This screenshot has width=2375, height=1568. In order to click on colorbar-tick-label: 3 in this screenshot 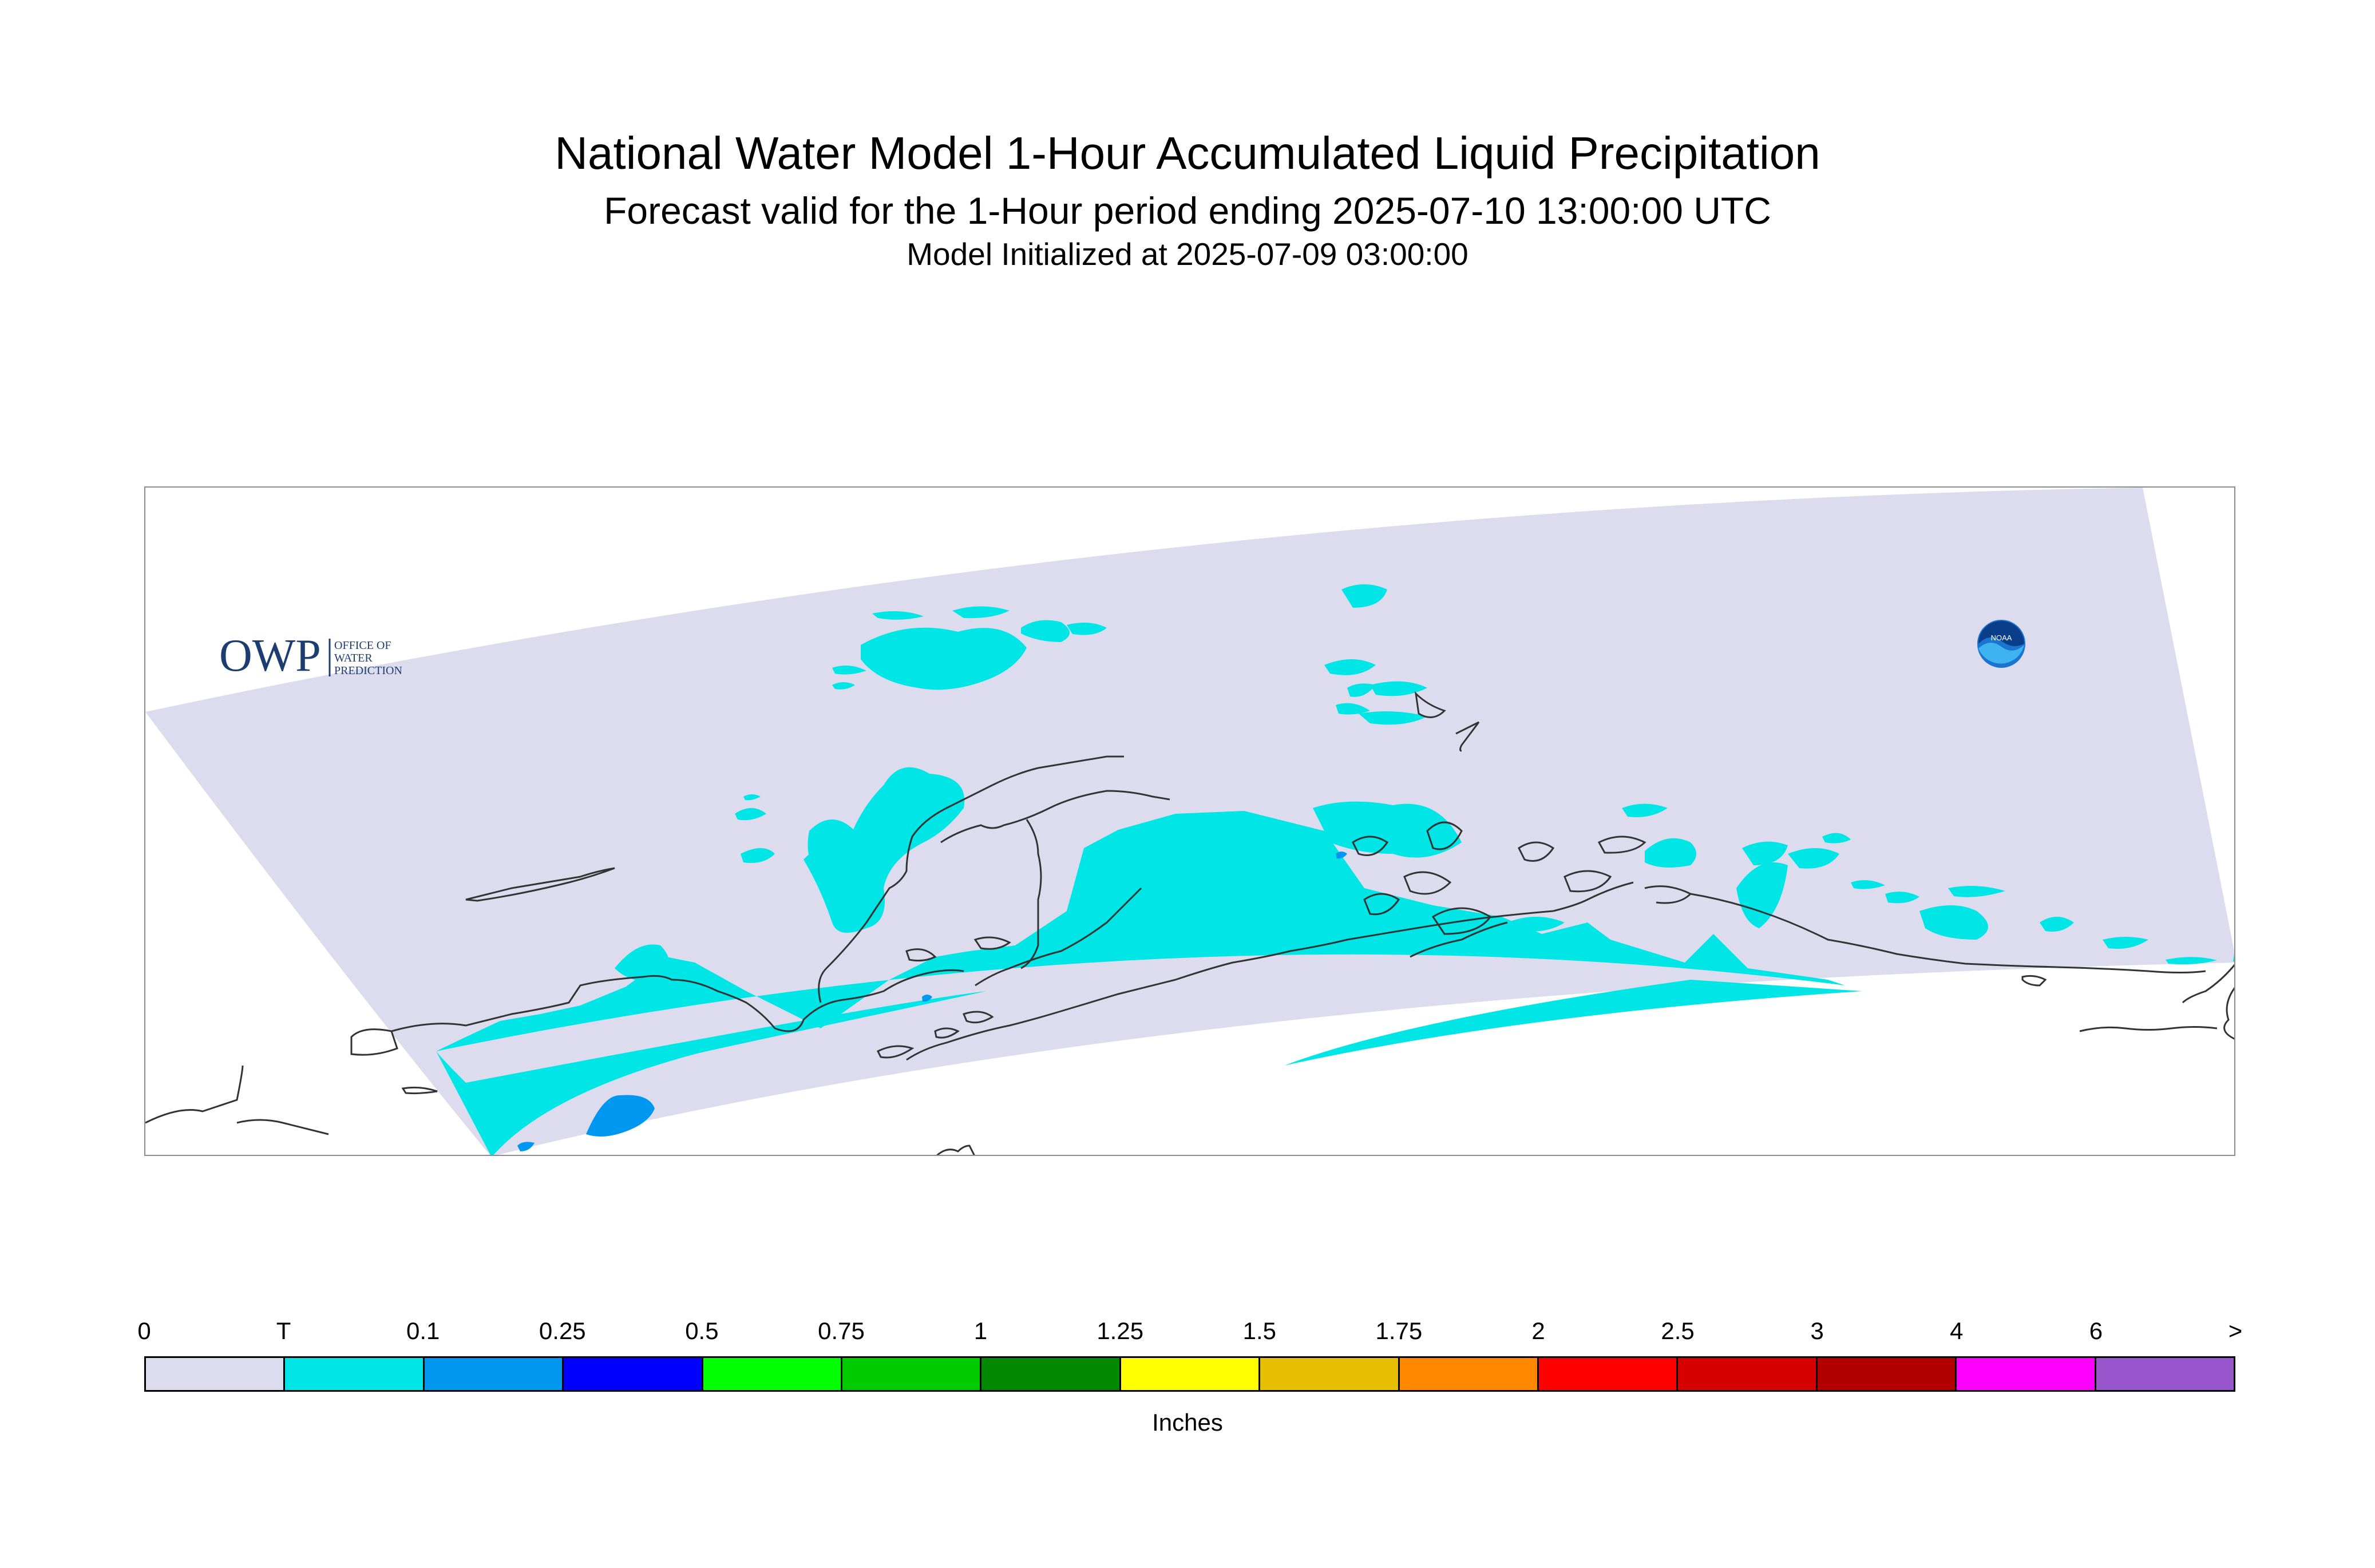, I will do `click(1817, 1330)`.